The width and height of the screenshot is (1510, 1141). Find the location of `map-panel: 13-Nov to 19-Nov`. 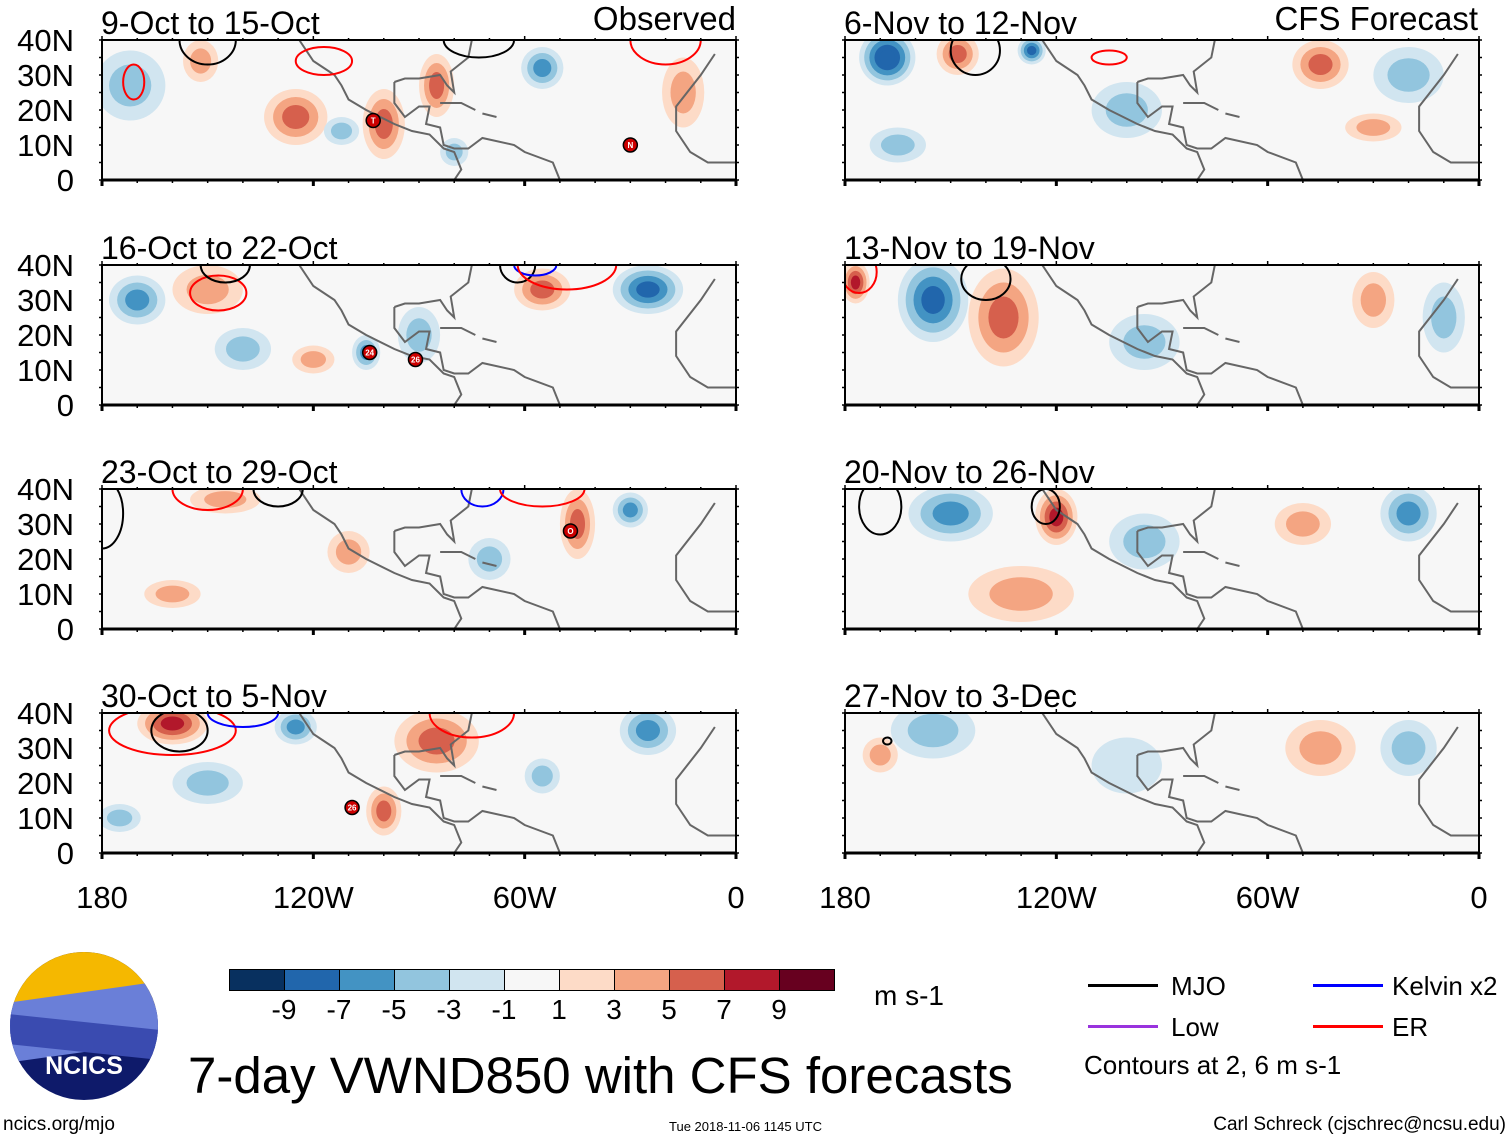

map-panel: 13-Nov to 19-Nov is located at coordinates (1162, 320).